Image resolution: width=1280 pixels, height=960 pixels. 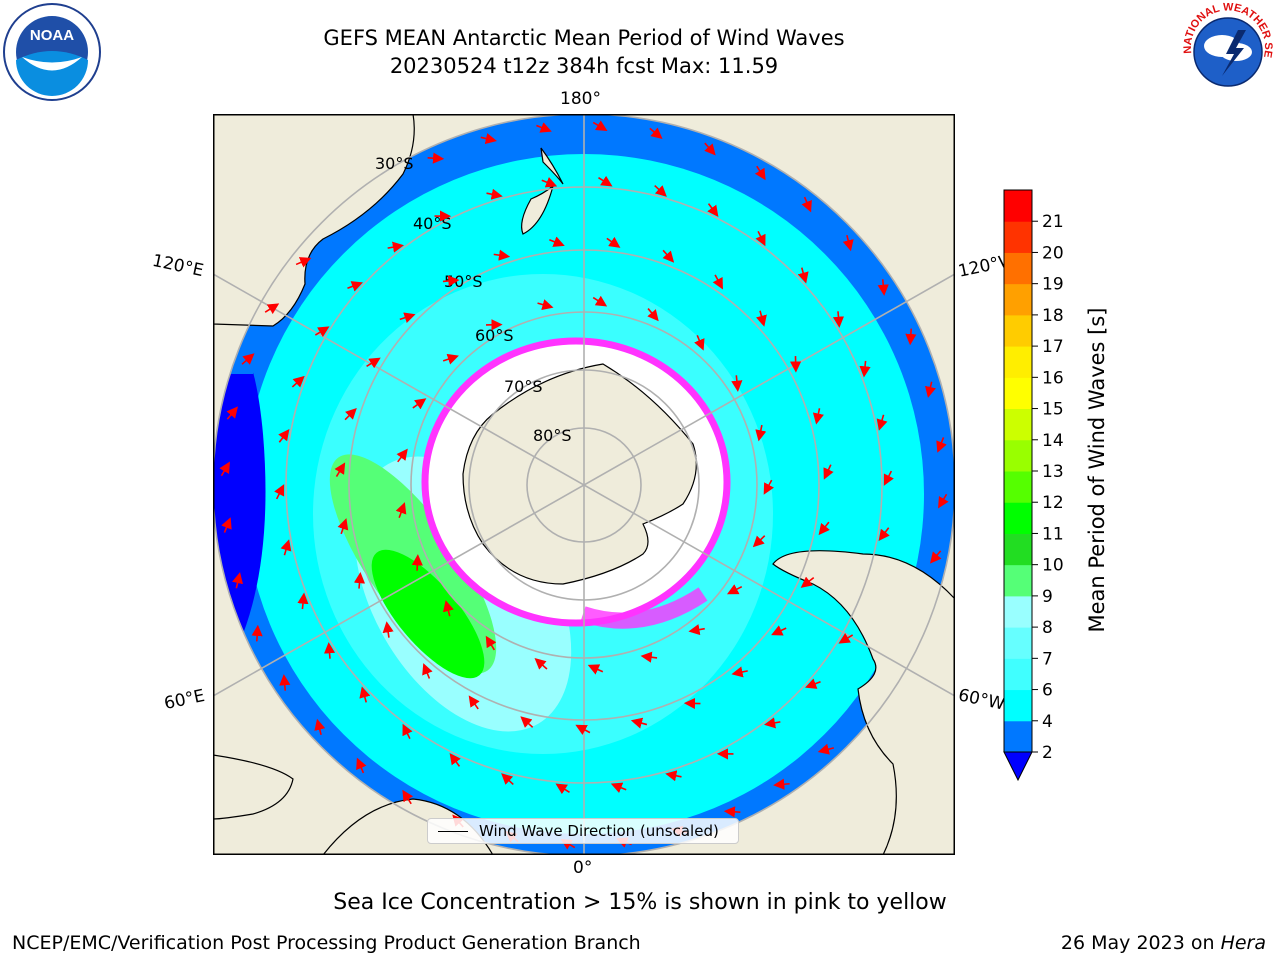 I want to click on lon-label-60e: 60°E, so click(x=184, y=700).